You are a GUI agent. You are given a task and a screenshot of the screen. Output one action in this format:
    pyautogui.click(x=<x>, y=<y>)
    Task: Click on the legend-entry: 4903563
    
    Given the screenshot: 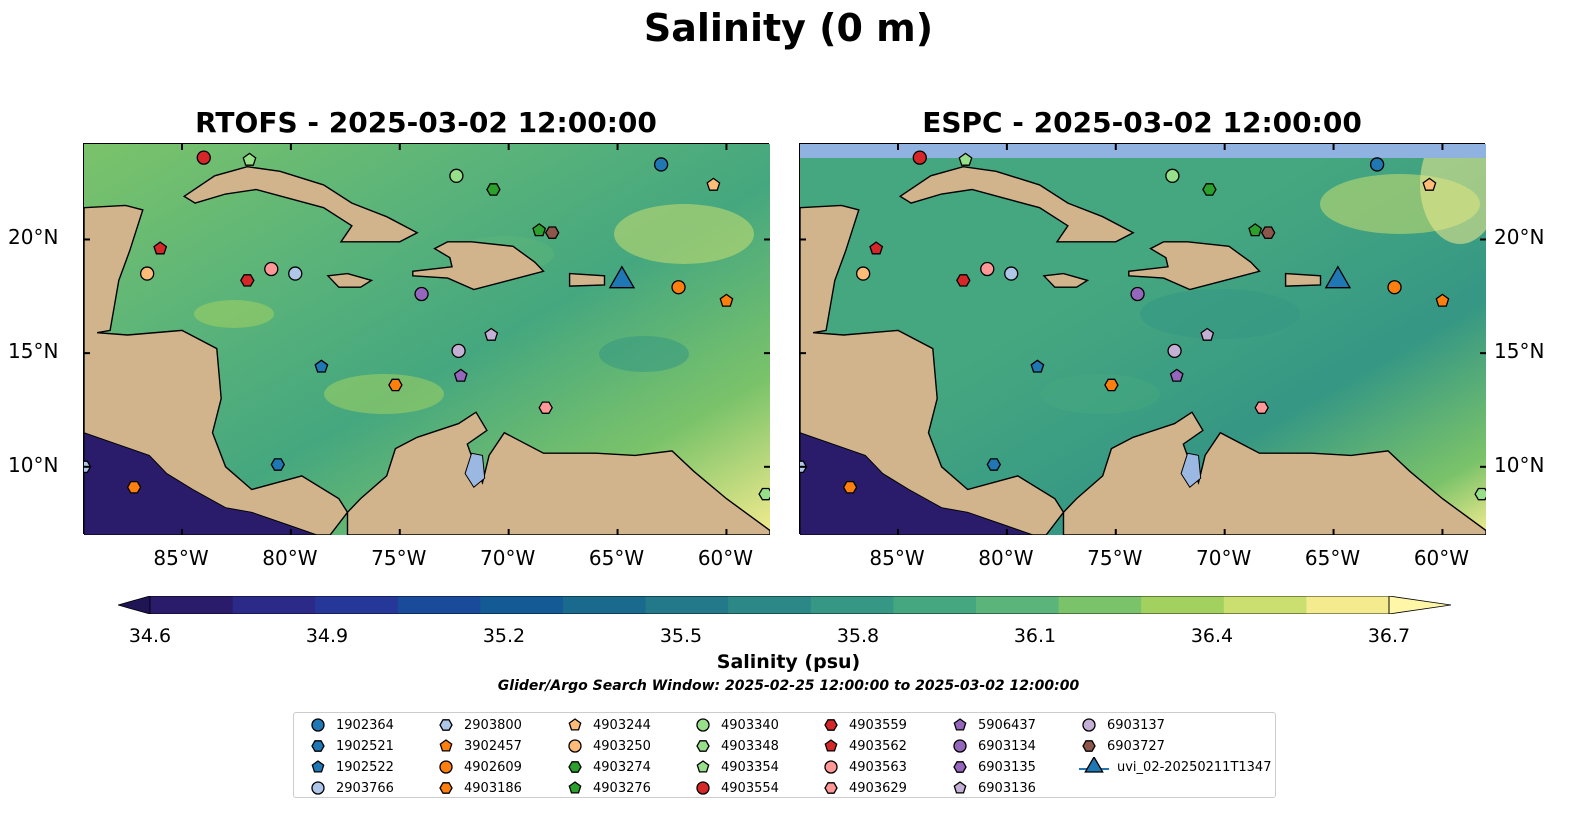 What is the action you would take?
    pyautogui.click(x=864, y=767)
    